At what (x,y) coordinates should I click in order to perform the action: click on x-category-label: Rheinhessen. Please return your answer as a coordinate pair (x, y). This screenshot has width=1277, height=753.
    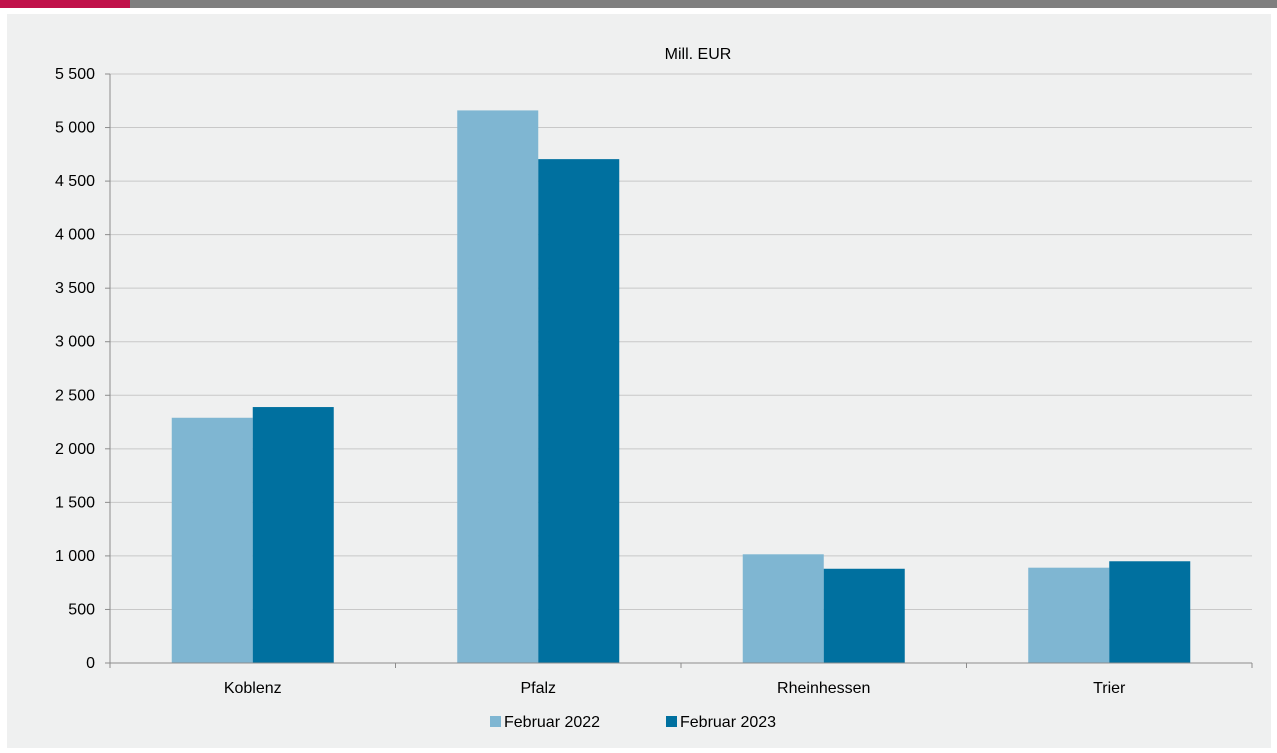
    Looking at the image, I should click on (823, 688).